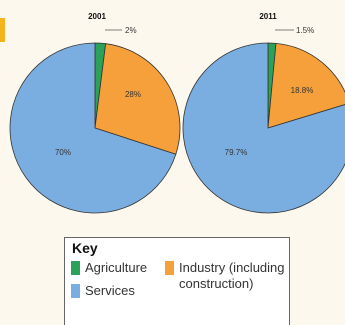 Image resolution: width=345 pixels, height=325 pixels. Describe the element at coordinates (75, 291) in the screenshot. I see `key-swatch-services` at that location.